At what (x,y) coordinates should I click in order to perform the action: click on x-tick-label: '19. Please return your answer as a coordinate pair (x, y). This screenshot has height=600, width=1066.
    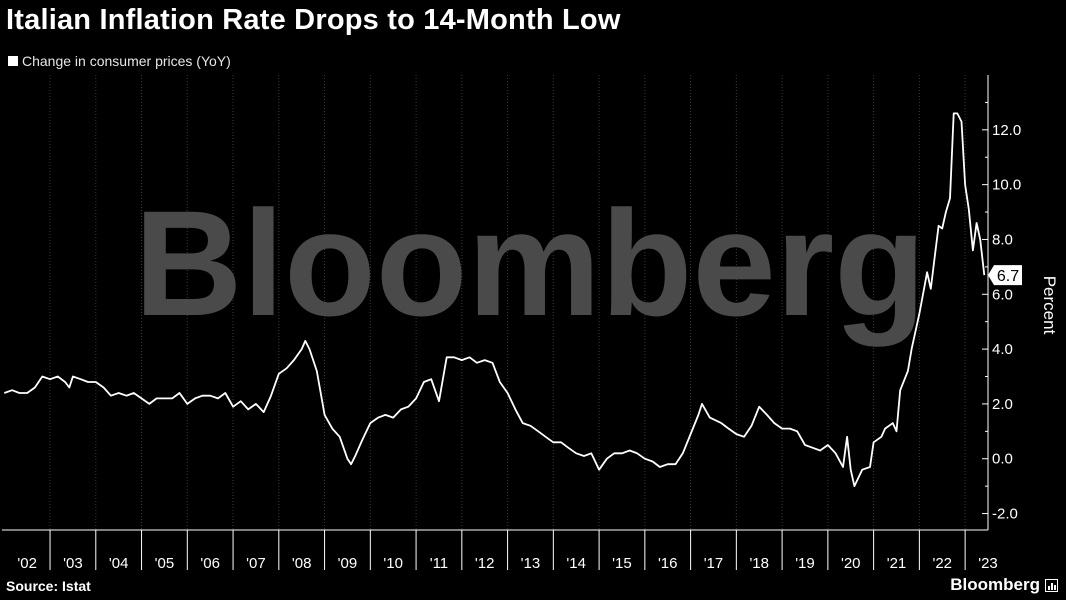
    Looking at the image, I should click on (805, 563).